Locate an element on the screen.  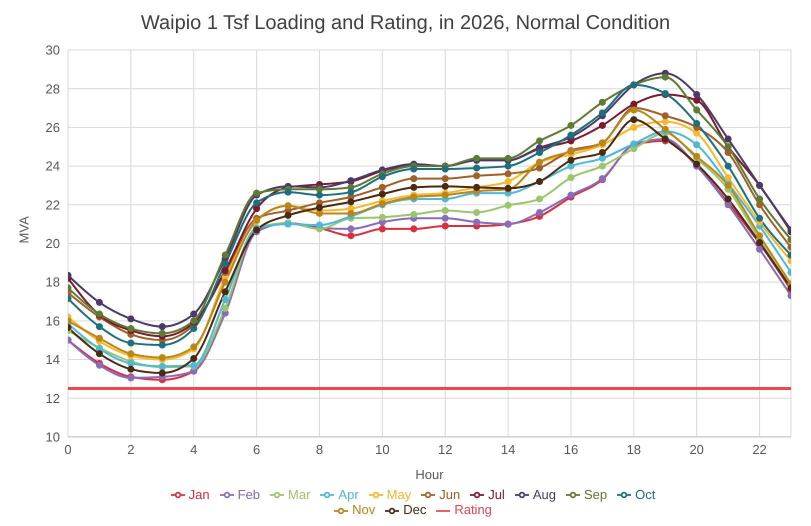
y-tick-label: 28 is located at coordinates (53, 88).